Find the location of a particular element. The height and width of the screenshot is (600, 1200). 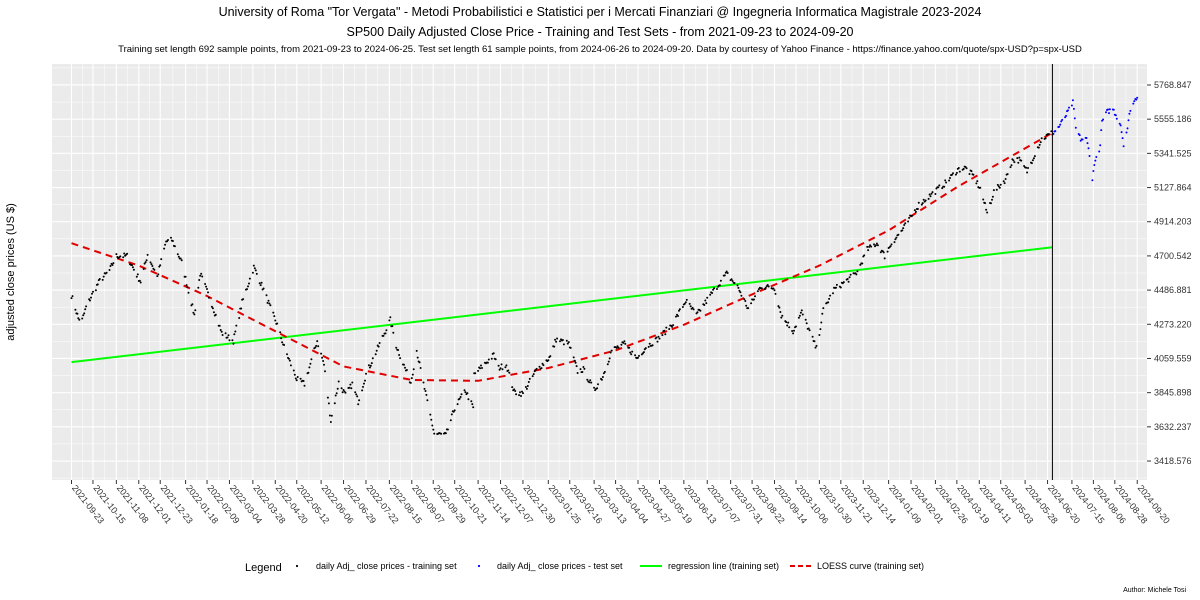

y-tick-label: 3632.237 is located at coordinates (1173, 427).